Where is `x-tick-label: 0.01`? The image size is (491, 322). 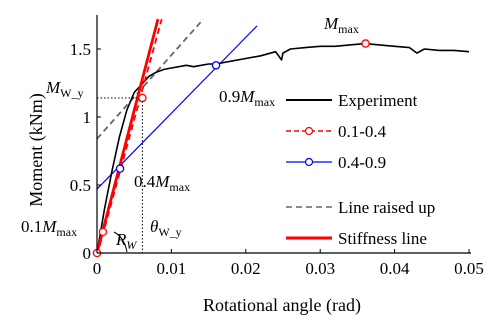
x-tick-label: 0.01 is located at coordinates (172, 268).